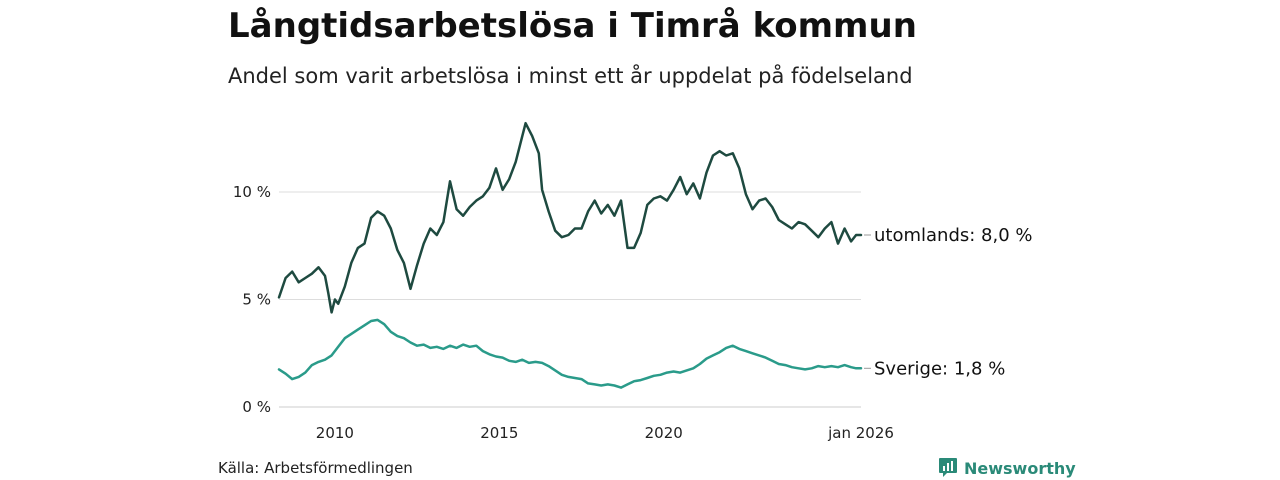 The width and height of the screenshot is (1280, 480). I want to click on x-tick-label: 2010, so click(335, 433).